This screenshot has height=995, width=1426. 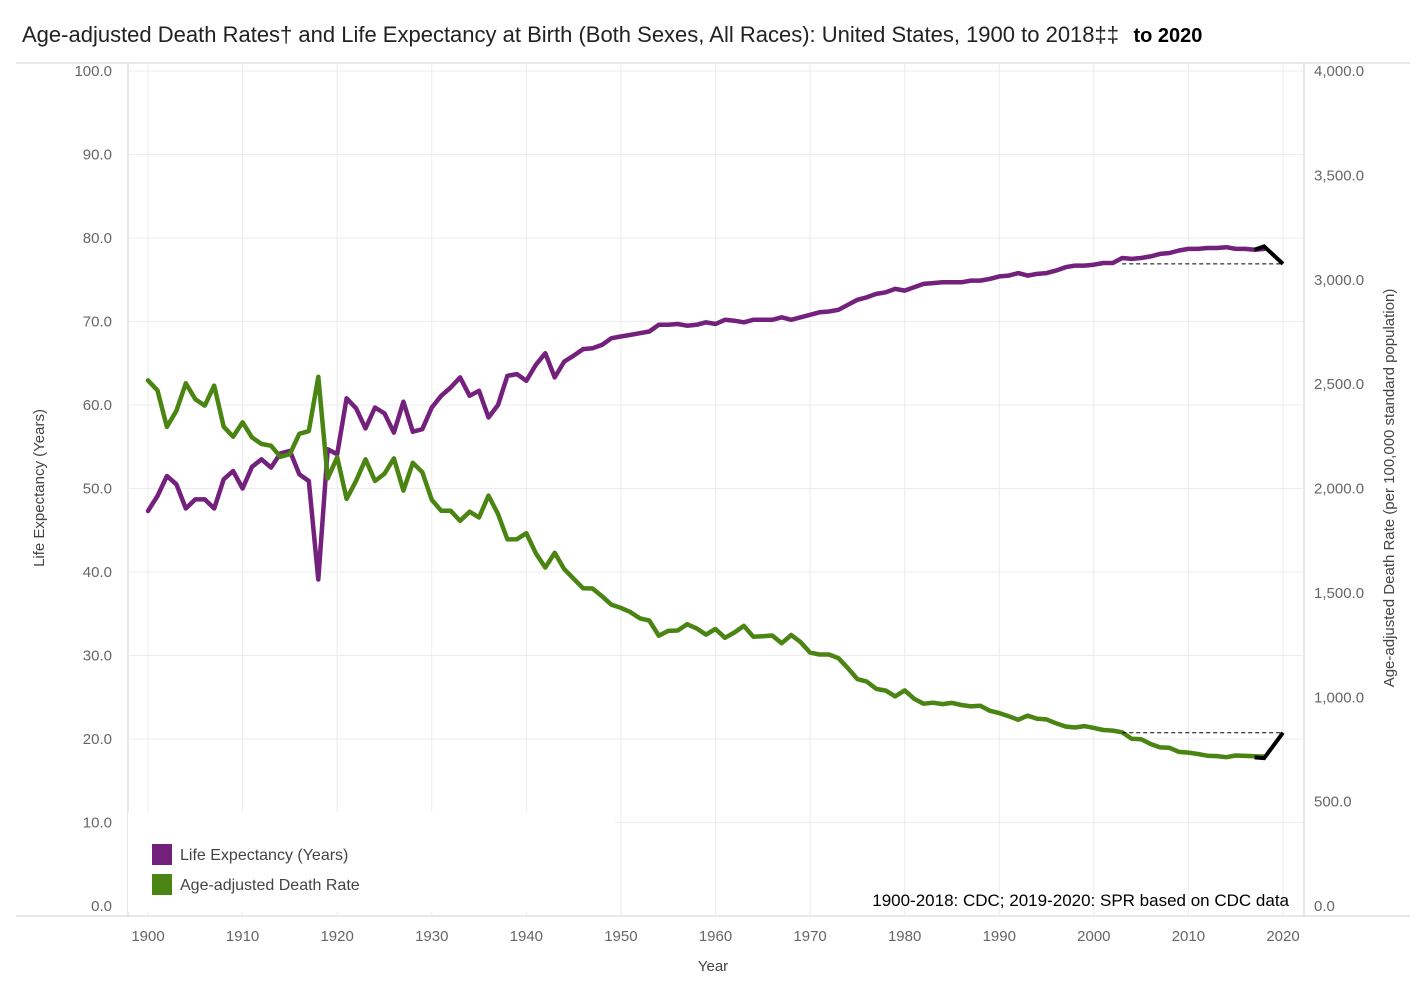 What do you see at coordinates (526, 936) in the screenshot?
I see `x-tick-label: 1940` at bounding box center [526, 936].